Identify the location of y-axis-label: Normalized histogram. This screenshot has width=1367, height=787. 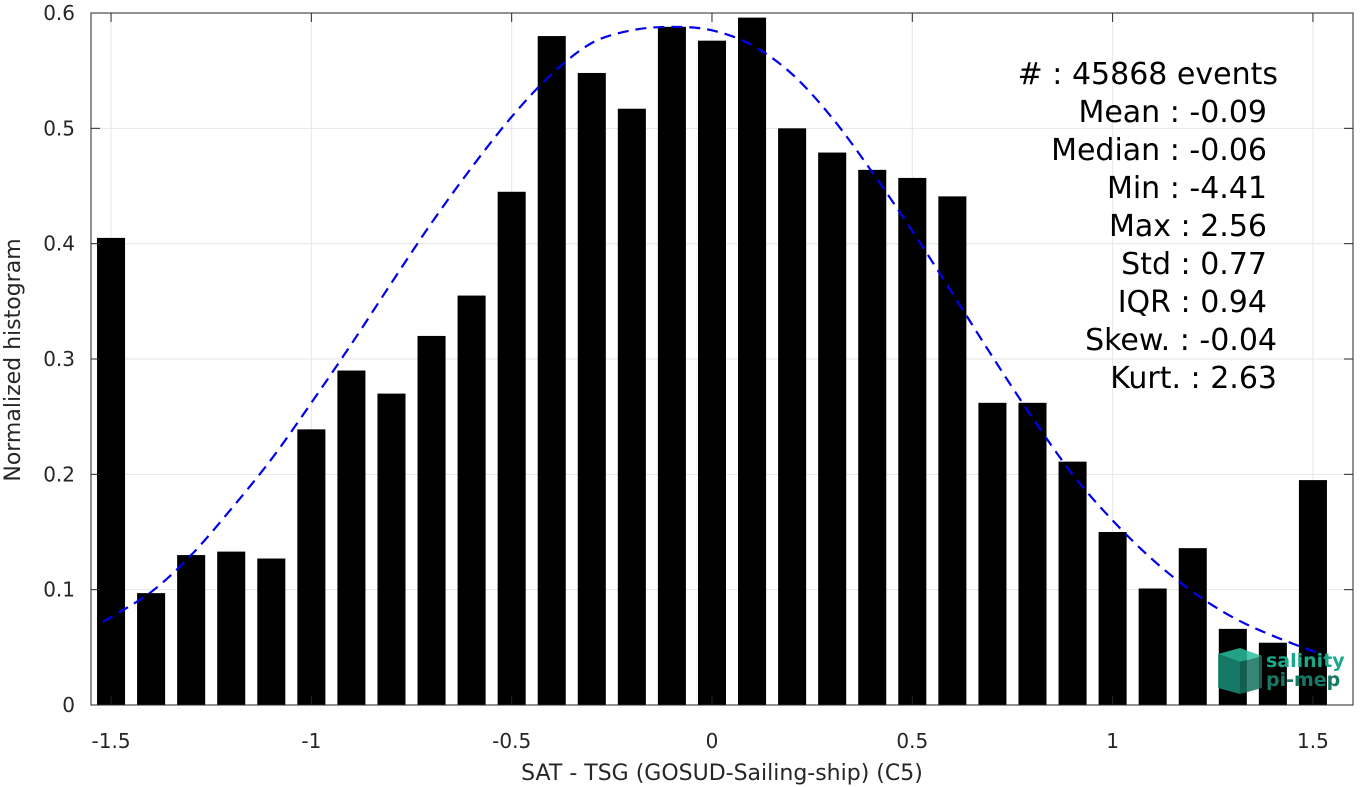
(13, 359).